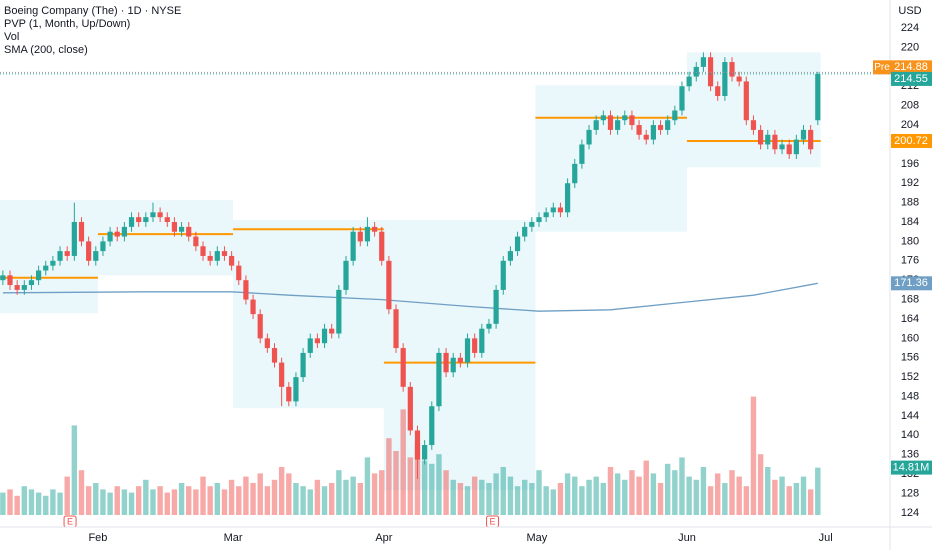 The height and width of the screenshot is (550, 932). Describe the element at coordinates (97, 538) in the screenshot. I see `x-tick-label: Feb` at that location.